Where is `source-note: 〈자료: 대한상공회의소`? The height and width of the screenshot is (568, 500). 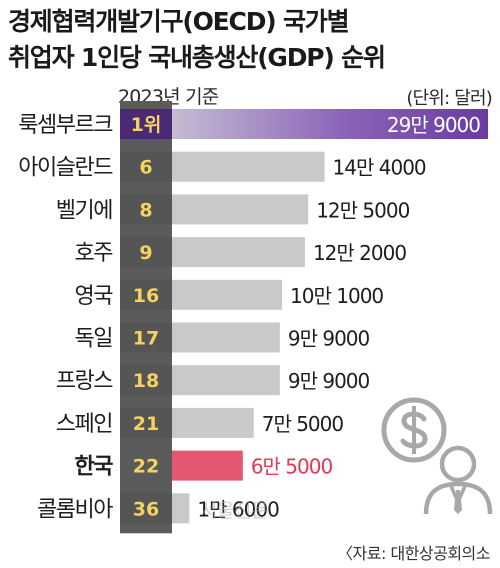 source-note: 〈자료: 대한상공회의소 is located at coordinates (413, 553).